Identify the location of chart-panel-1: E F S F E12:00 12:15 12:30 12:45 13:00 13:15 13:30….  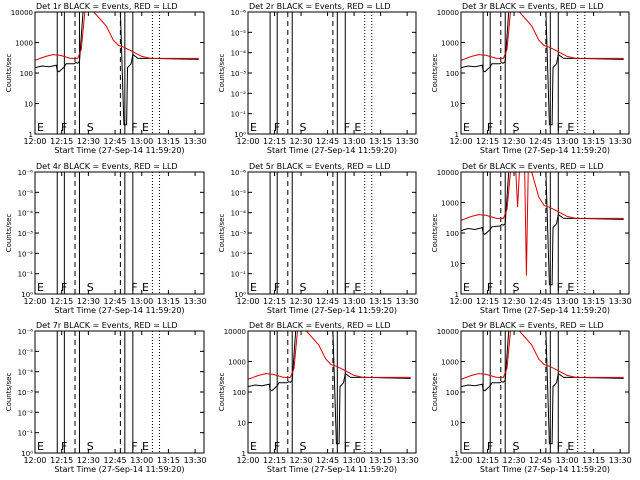
(106, 78).